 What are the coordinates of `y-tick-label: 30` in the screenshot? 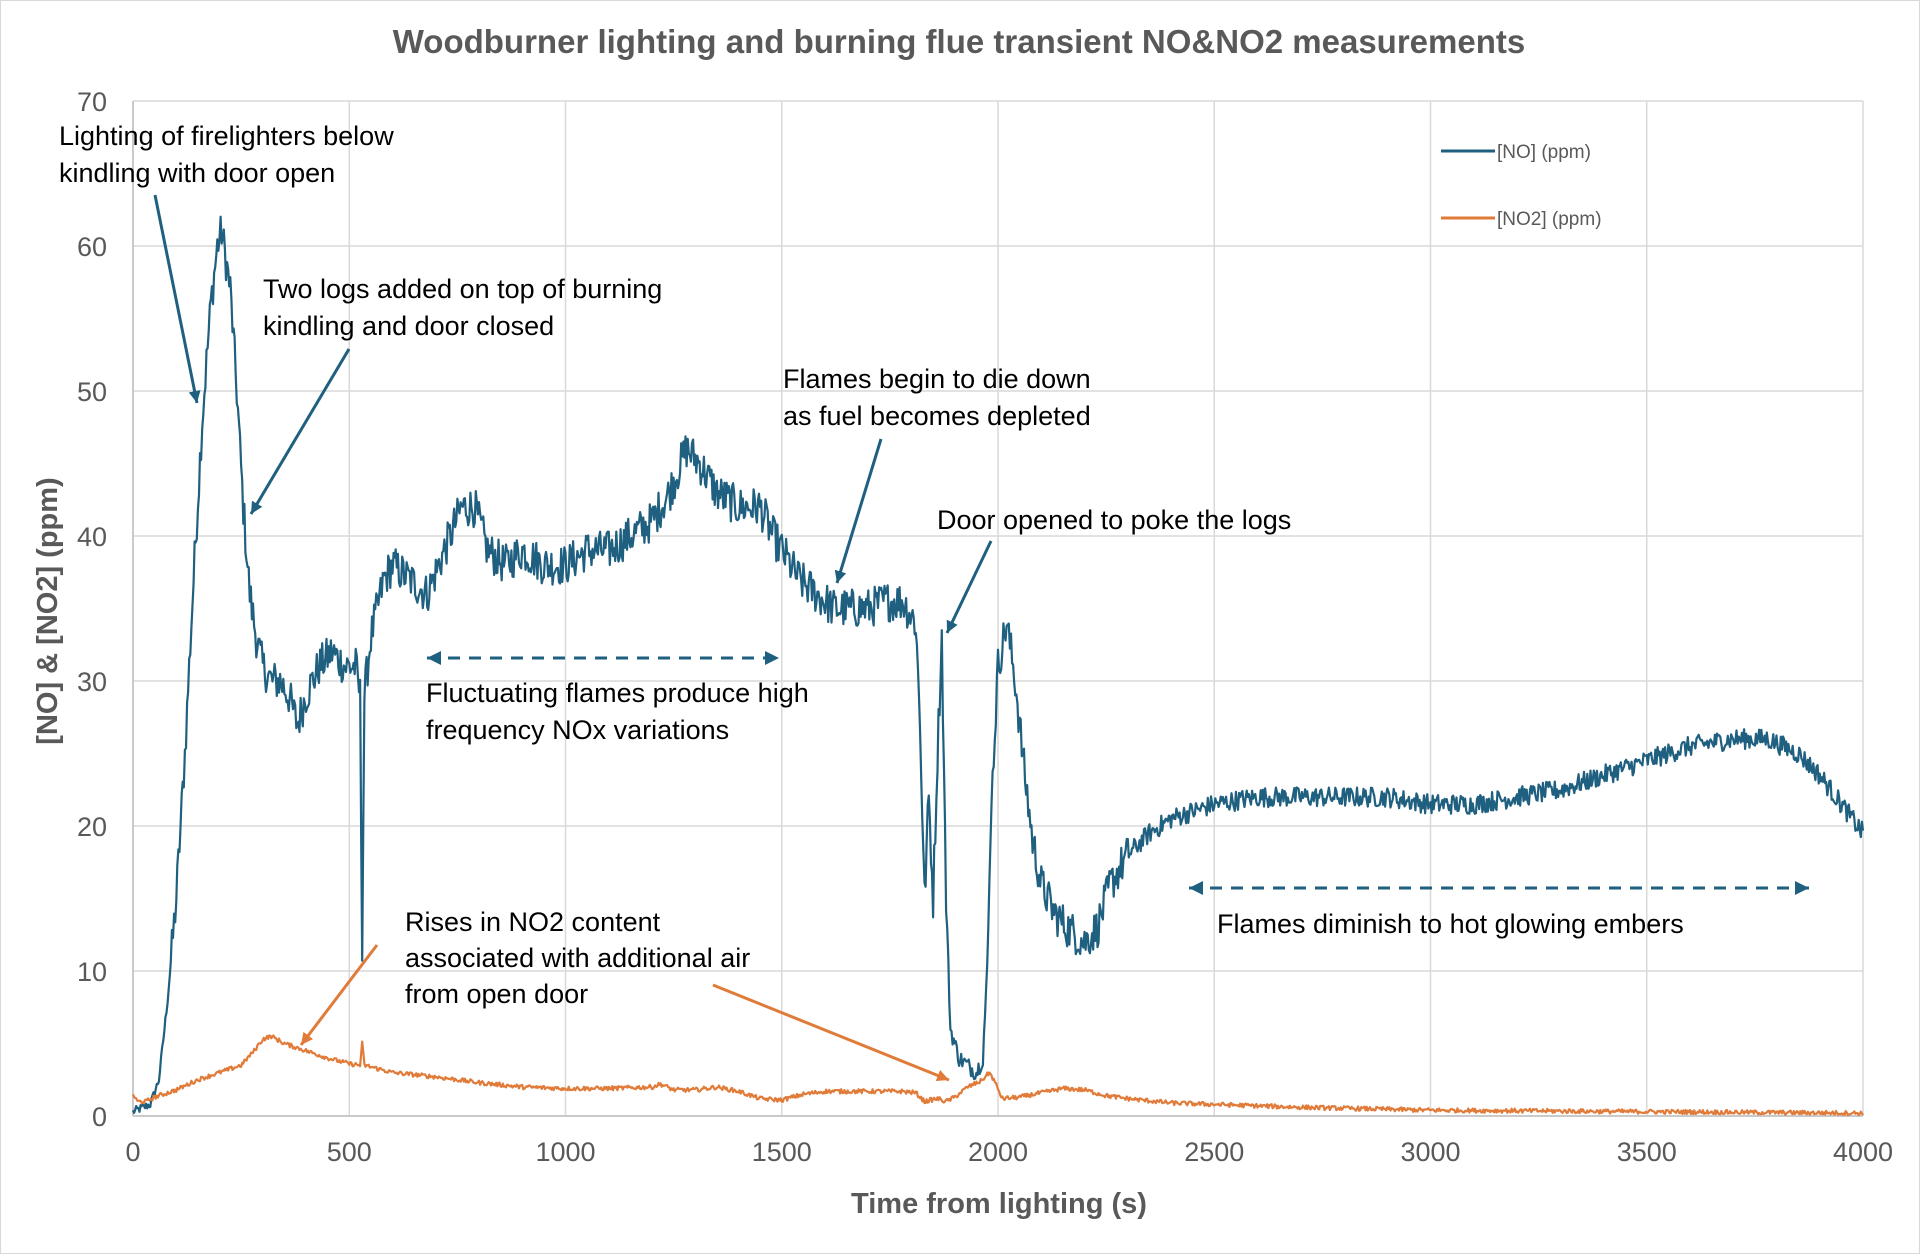 It's located at (92, 682).